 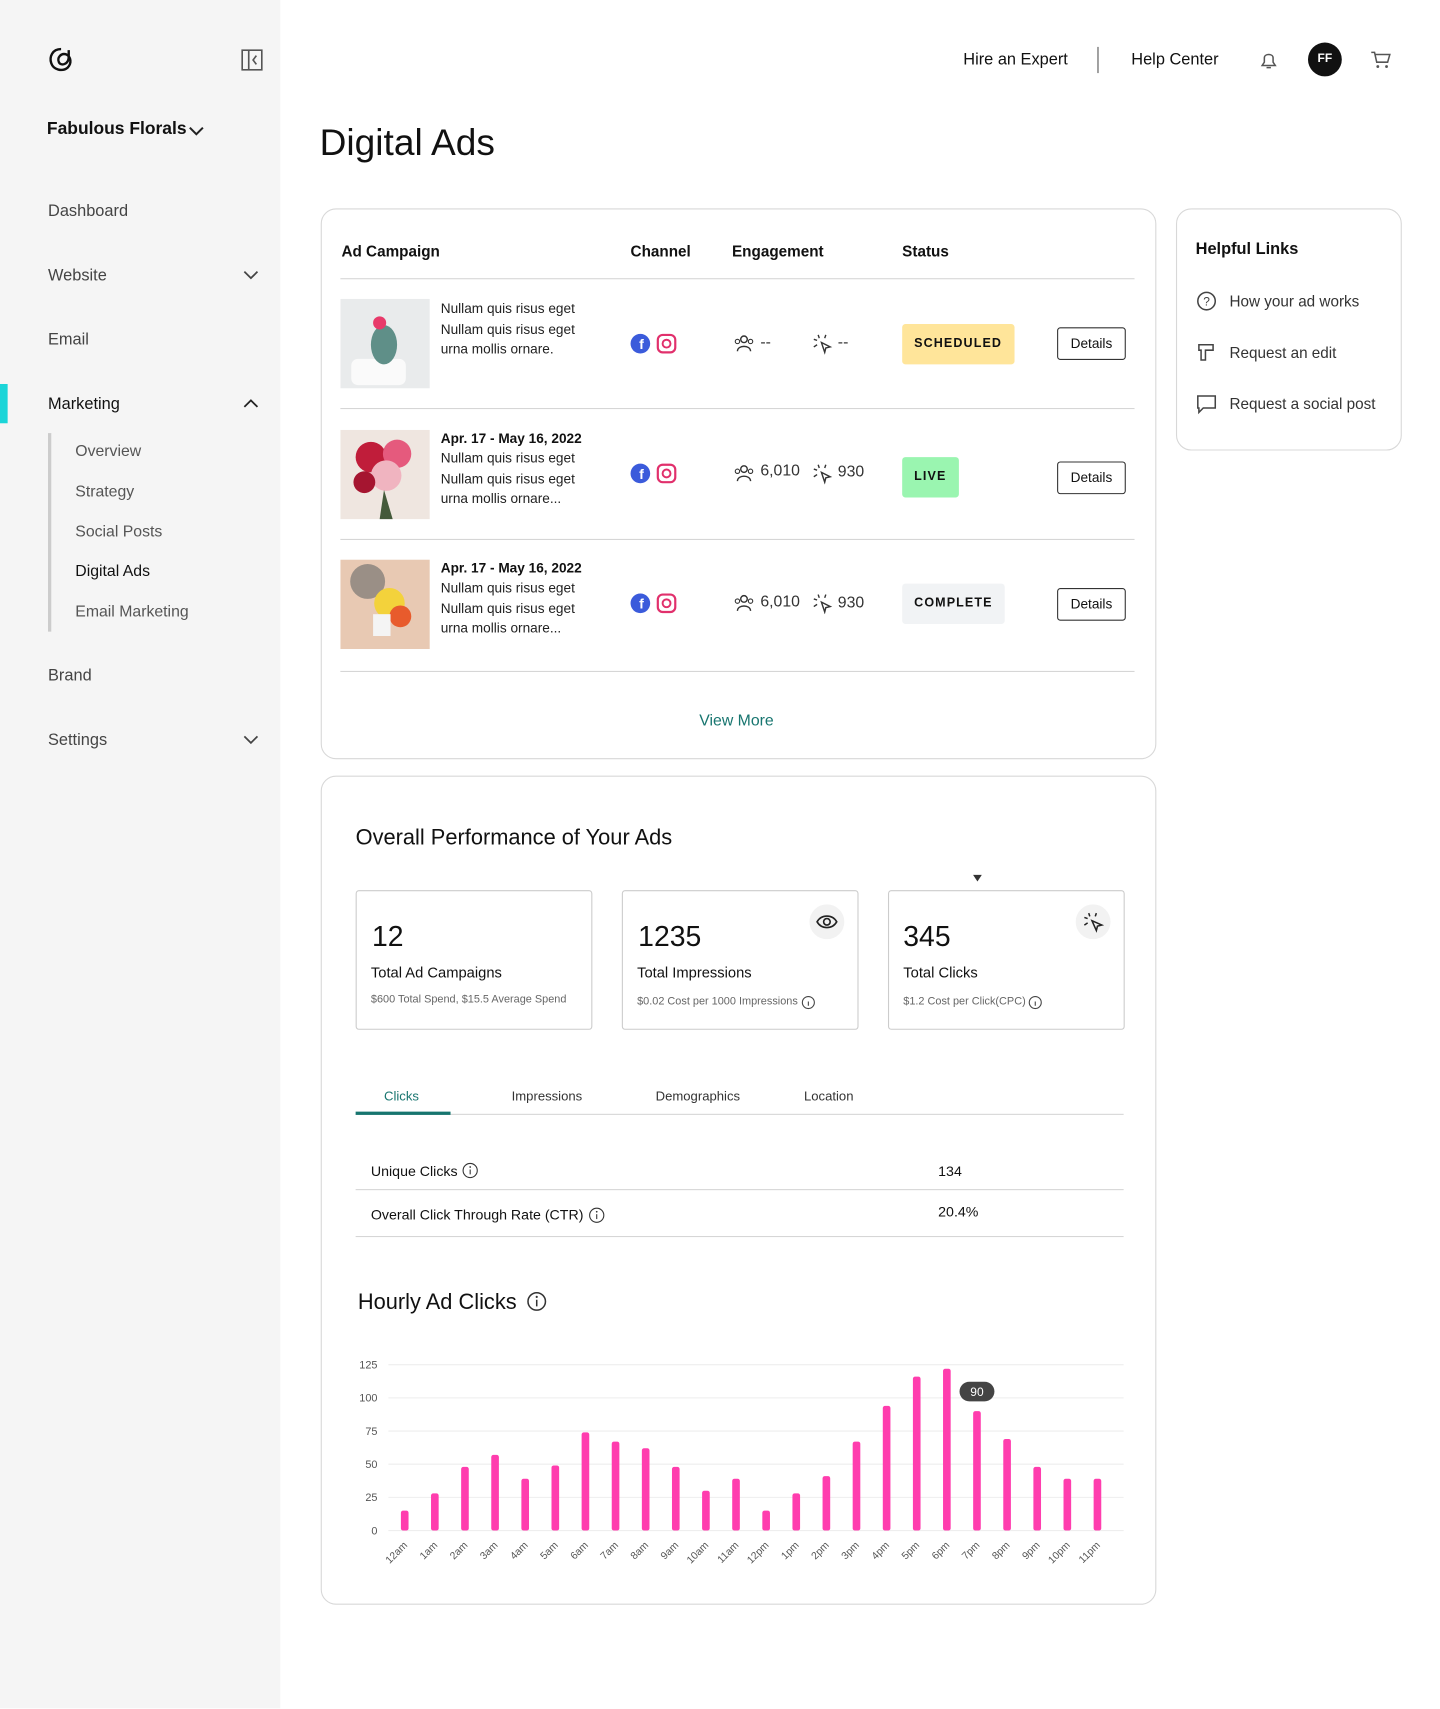 I want to click on tab: Demographics, so click(x=698, y=1096).